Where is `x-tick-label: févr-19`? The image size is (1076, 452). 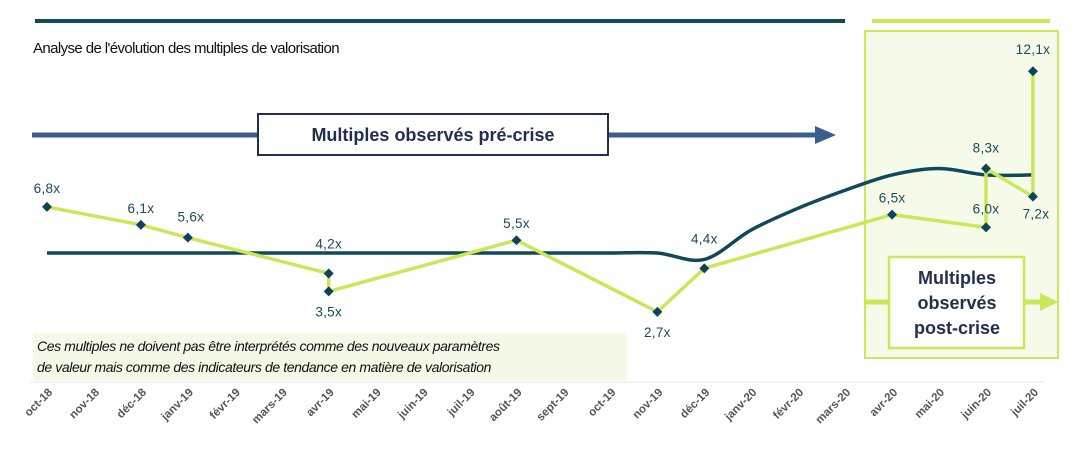
x-tick-label: févr-19 is located at coordinates (225, 404).